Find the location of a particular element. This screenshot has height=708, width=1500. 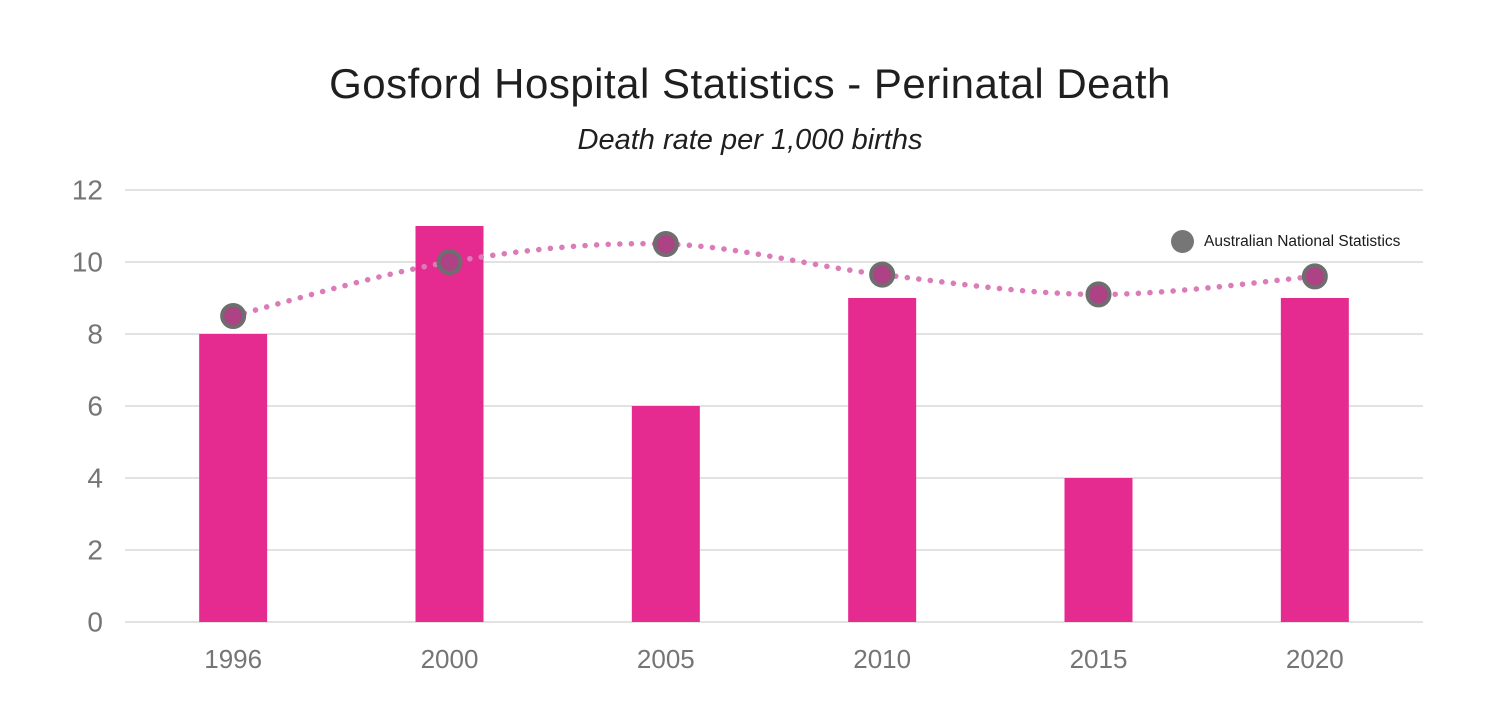

x-tick-label-2005: 2005 is located at coordinates (666, 659).